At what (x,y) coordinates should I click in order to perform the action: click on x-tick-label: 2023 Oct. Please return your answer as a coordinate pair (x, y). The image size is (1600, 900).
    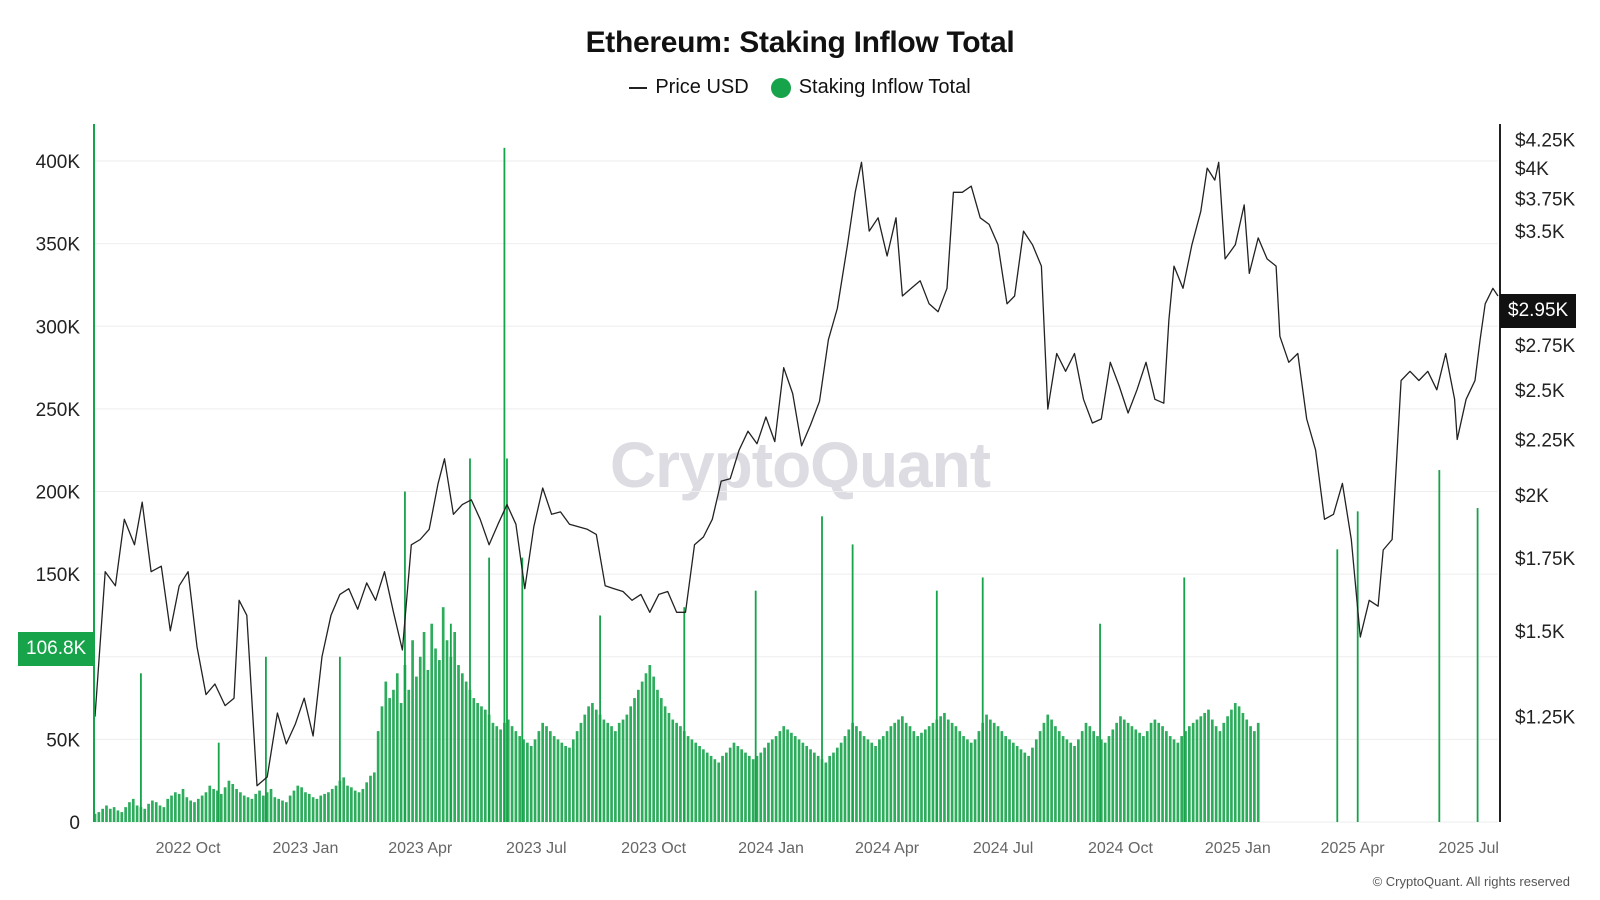
    Looking at the image, I should click on (653, 848).